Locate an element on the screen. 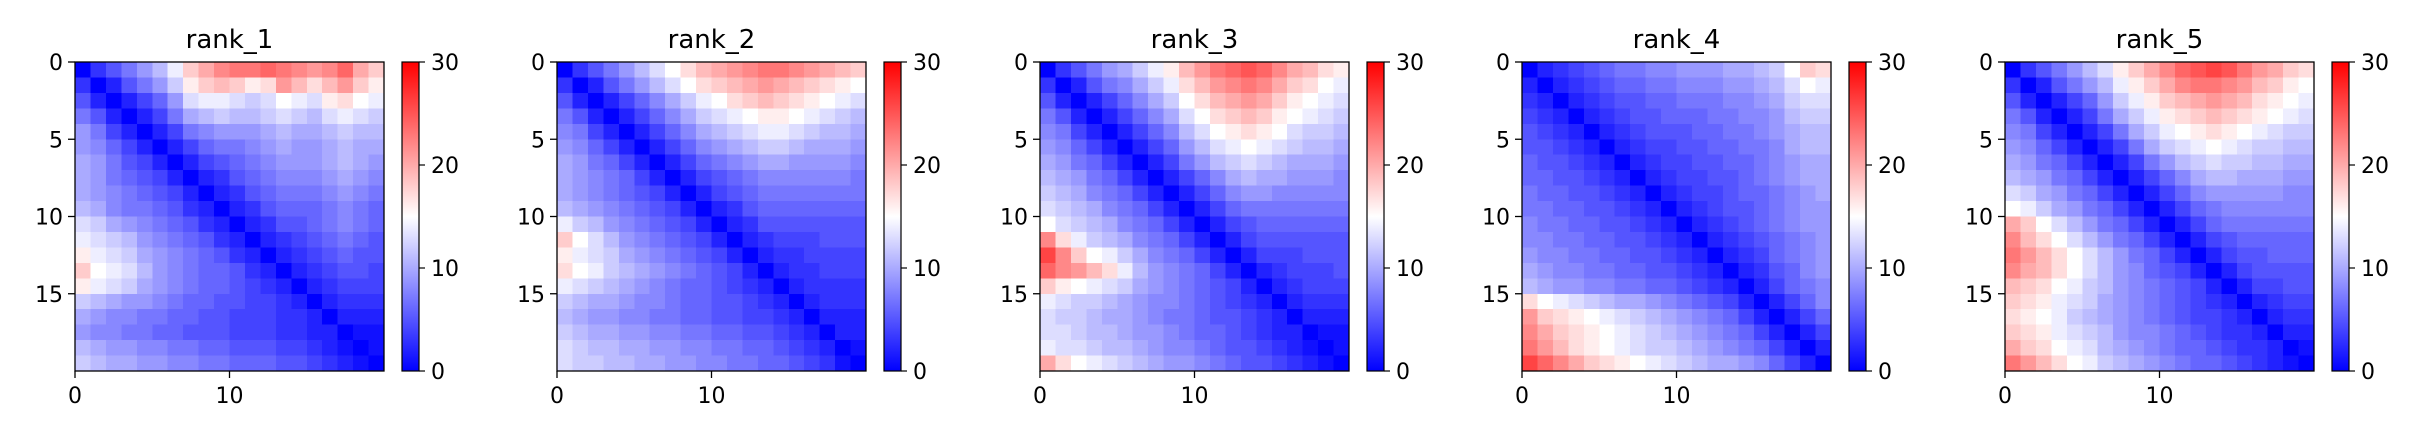  y-tick-label: 15 is located at coordinates (49, 295).